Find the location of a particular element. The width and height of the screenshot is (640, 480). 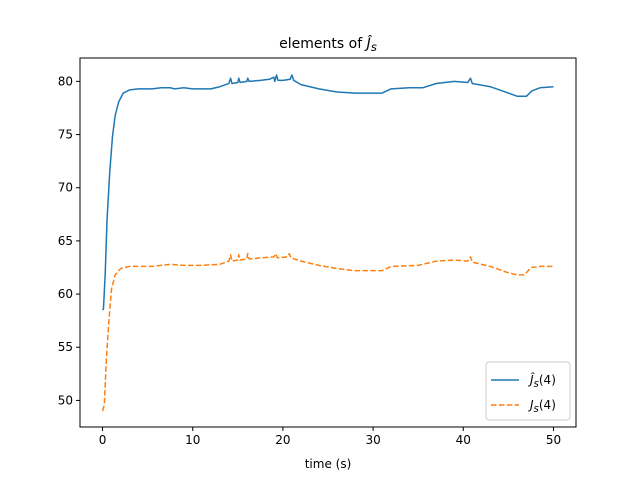

x-tick-label: 40 is located at coordinates (463, 440).